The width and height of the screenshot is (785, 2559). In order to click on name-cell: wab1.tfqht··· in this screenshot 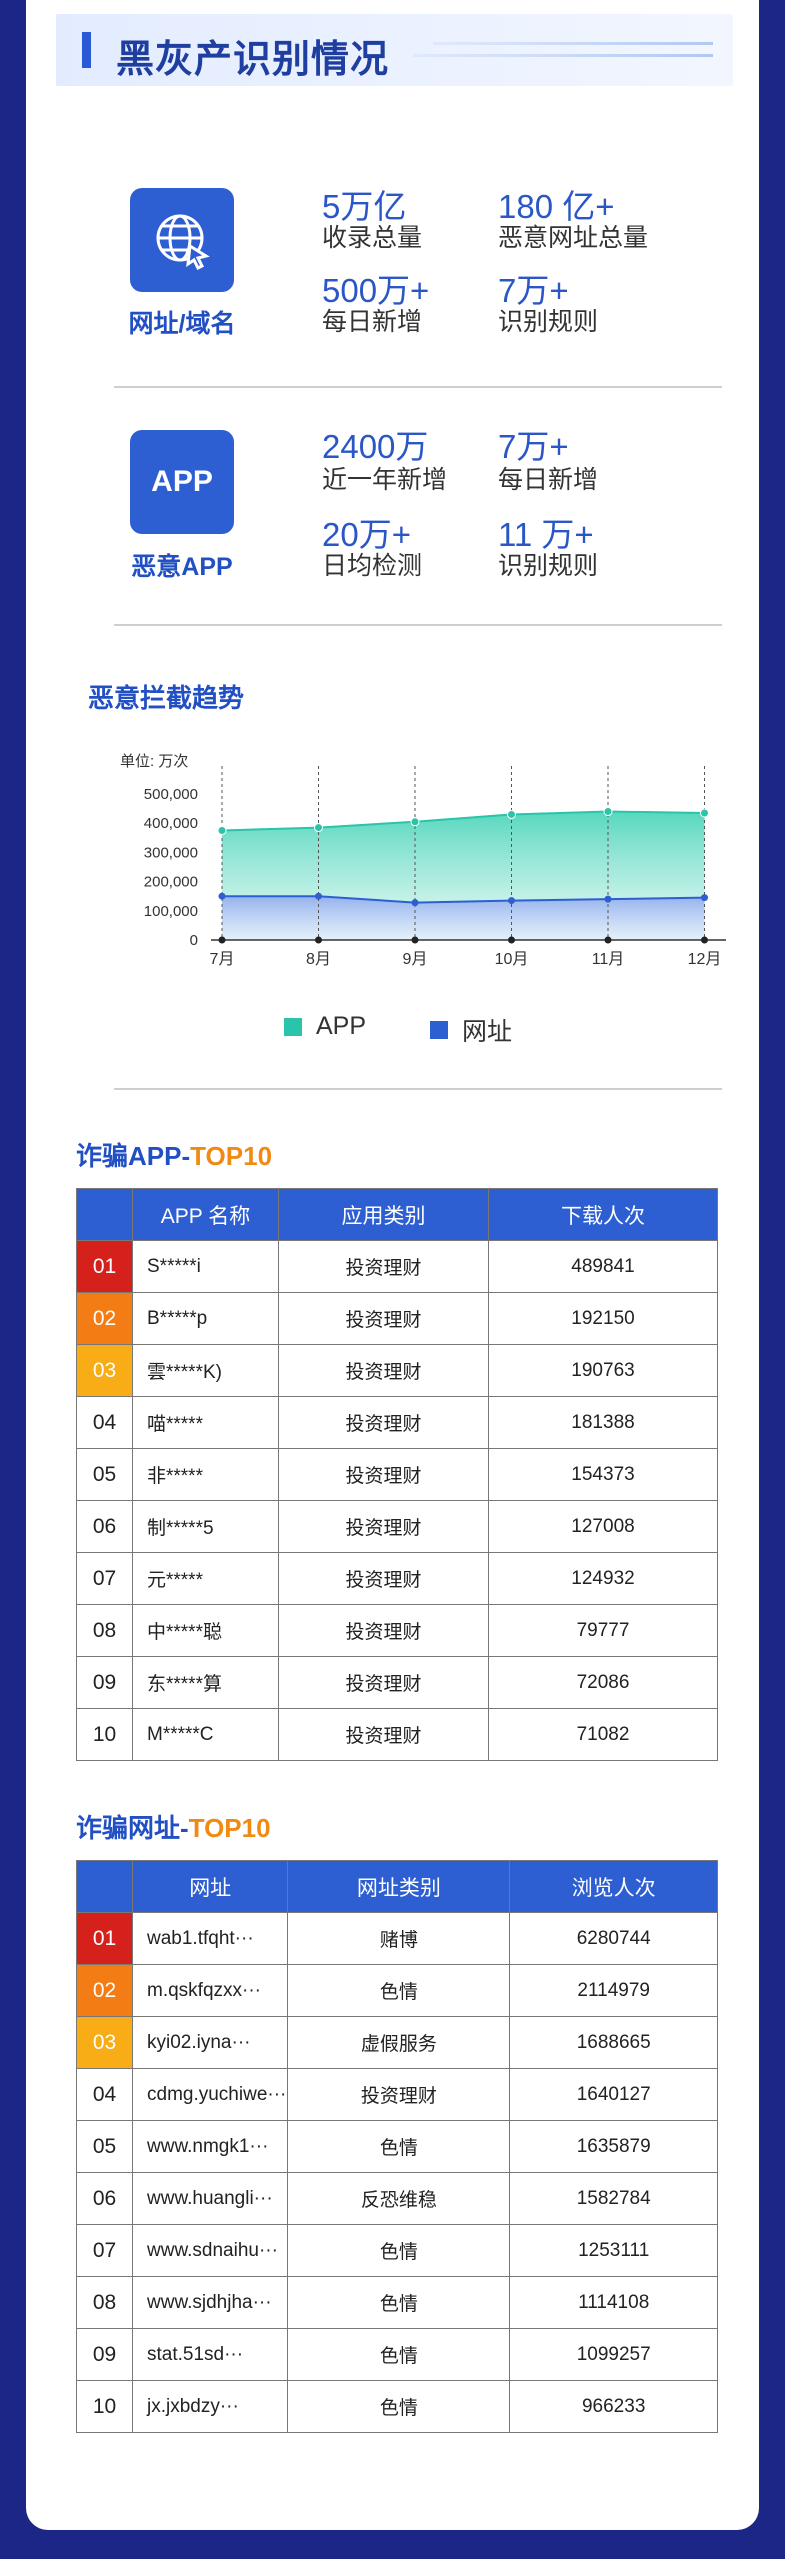, I will do `click(210, 1938)`.